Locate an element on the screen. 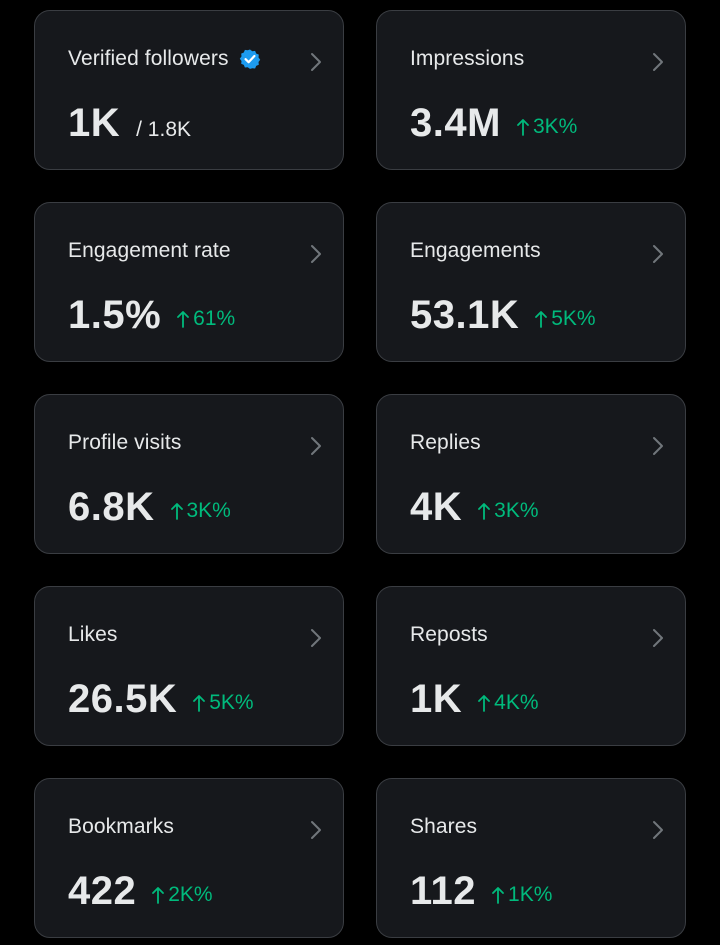 This screenshot has width=720, height=945. metric-value: 422 is located at coordinates (102, 891).